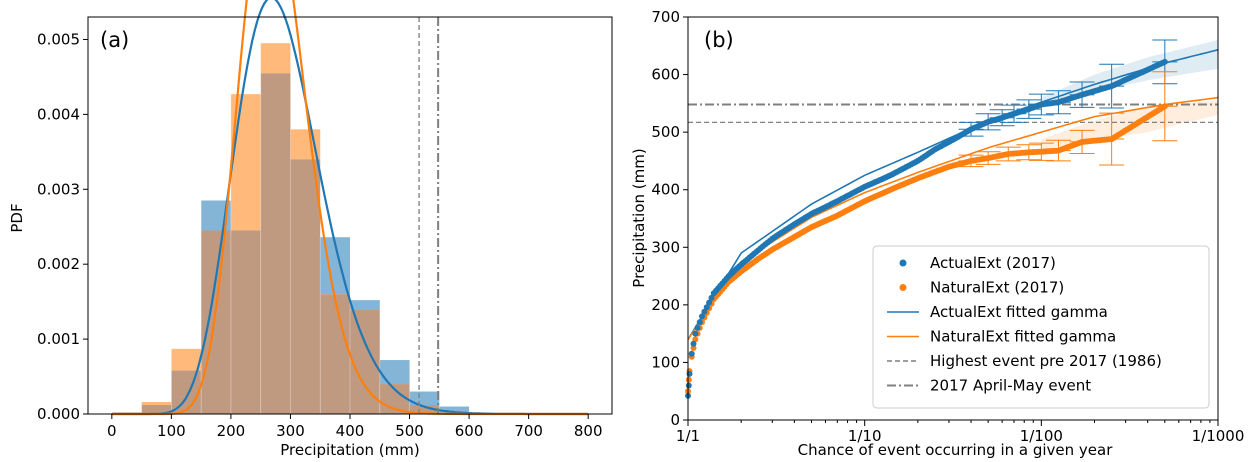 The width and height of the screenshot is (1250, 462). I want to click on x-tick-label: 1/10, so click(865, 436).